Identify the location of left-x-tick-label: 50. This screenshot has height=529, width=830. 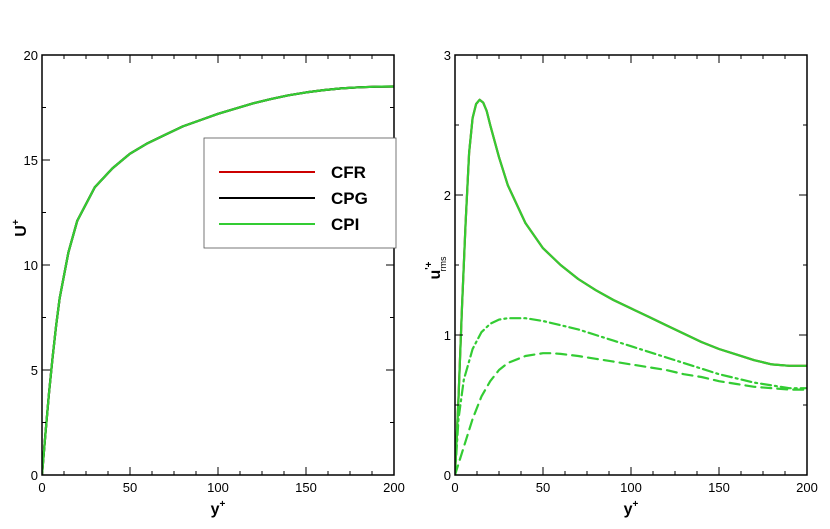
(130, 487).